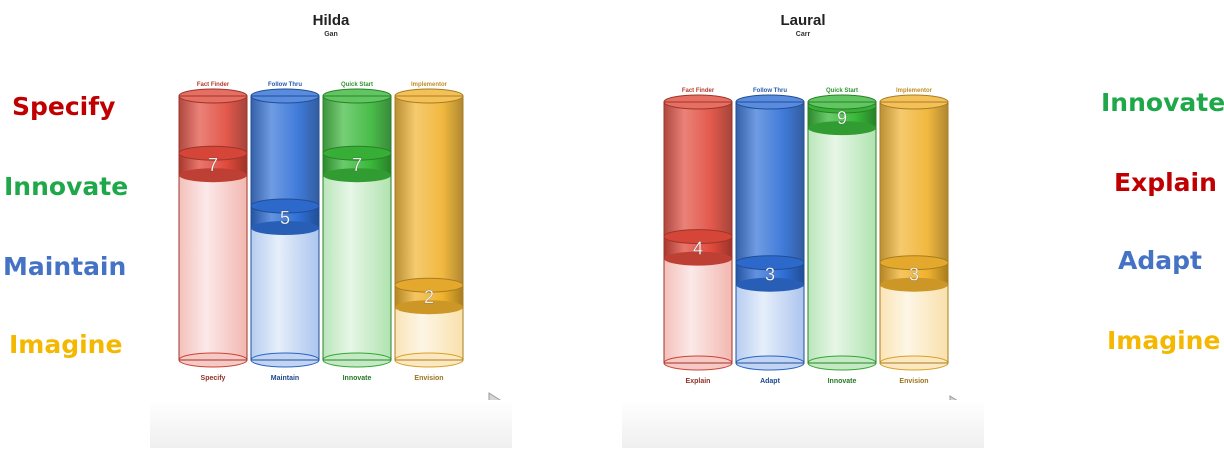  Describe the element at coordinates (331, 34) in the screenshot. I see `profile-subtitle: Gan` at that location.